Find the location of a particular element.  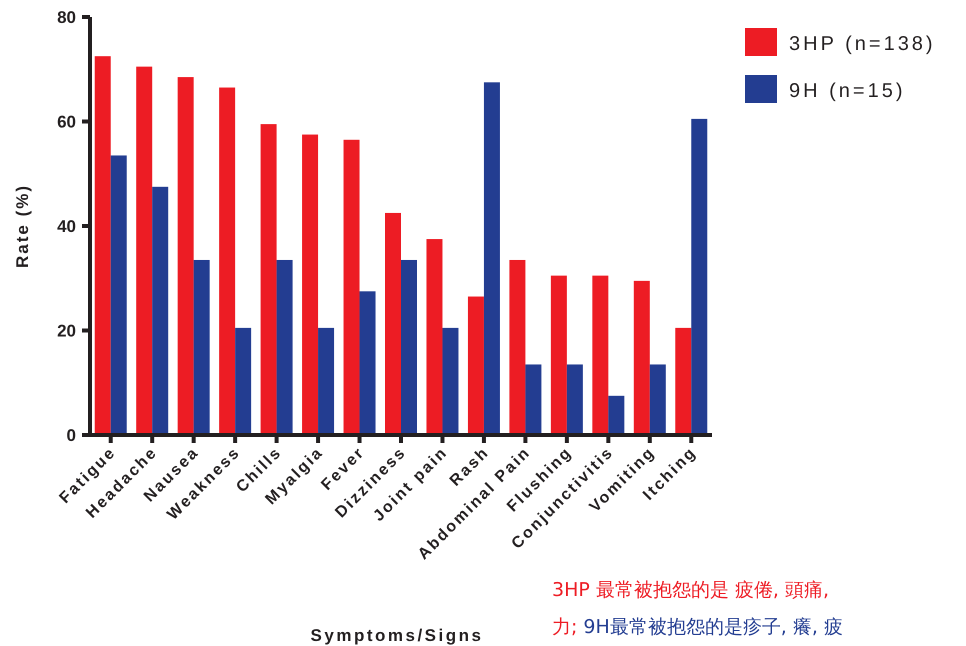

text: 9H最常被抱怨的是疹子, 癢, 疲 is located at coordinates (713, 627).